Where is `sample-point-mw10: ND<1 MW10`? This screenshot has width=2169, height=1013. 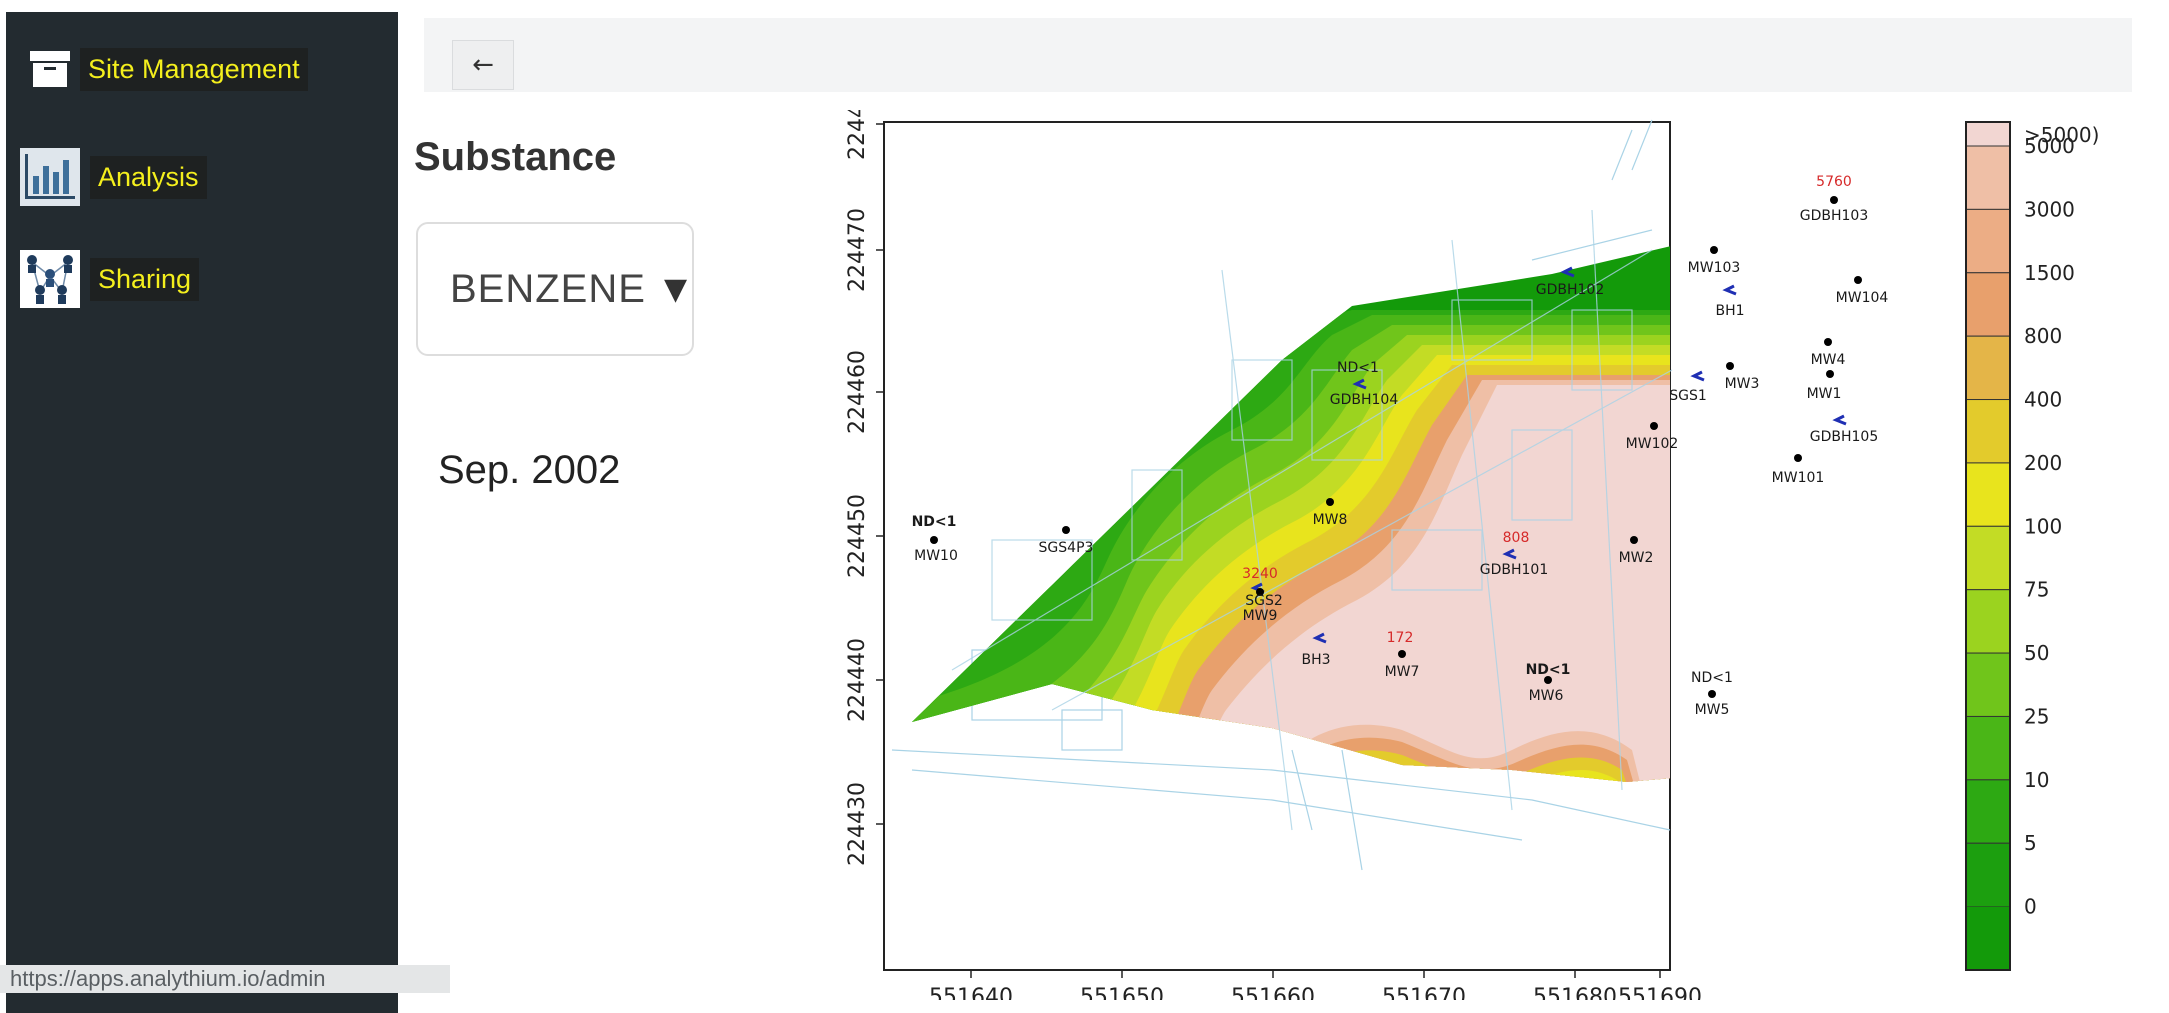
sample-point-mw10: ND<1 MW10 is located at coordinates (935, 539).